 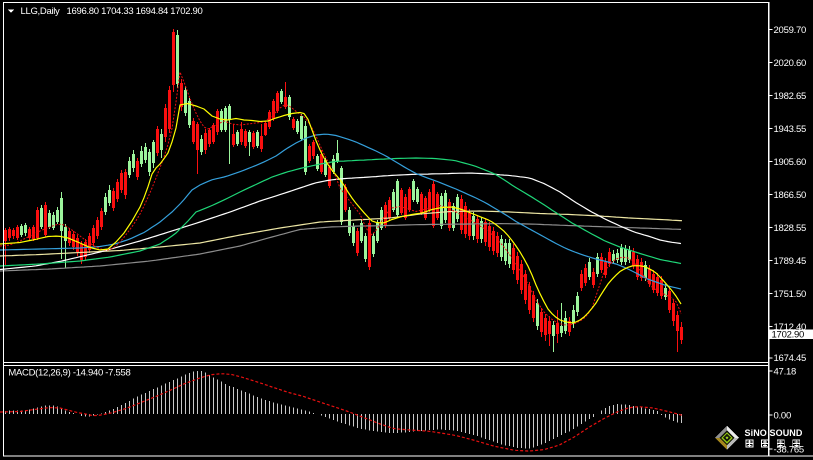 What do you see at coordinates (790, 261) in the screenshot?
I see `svg-text: 1789.45` at bounding box center [790, 261].